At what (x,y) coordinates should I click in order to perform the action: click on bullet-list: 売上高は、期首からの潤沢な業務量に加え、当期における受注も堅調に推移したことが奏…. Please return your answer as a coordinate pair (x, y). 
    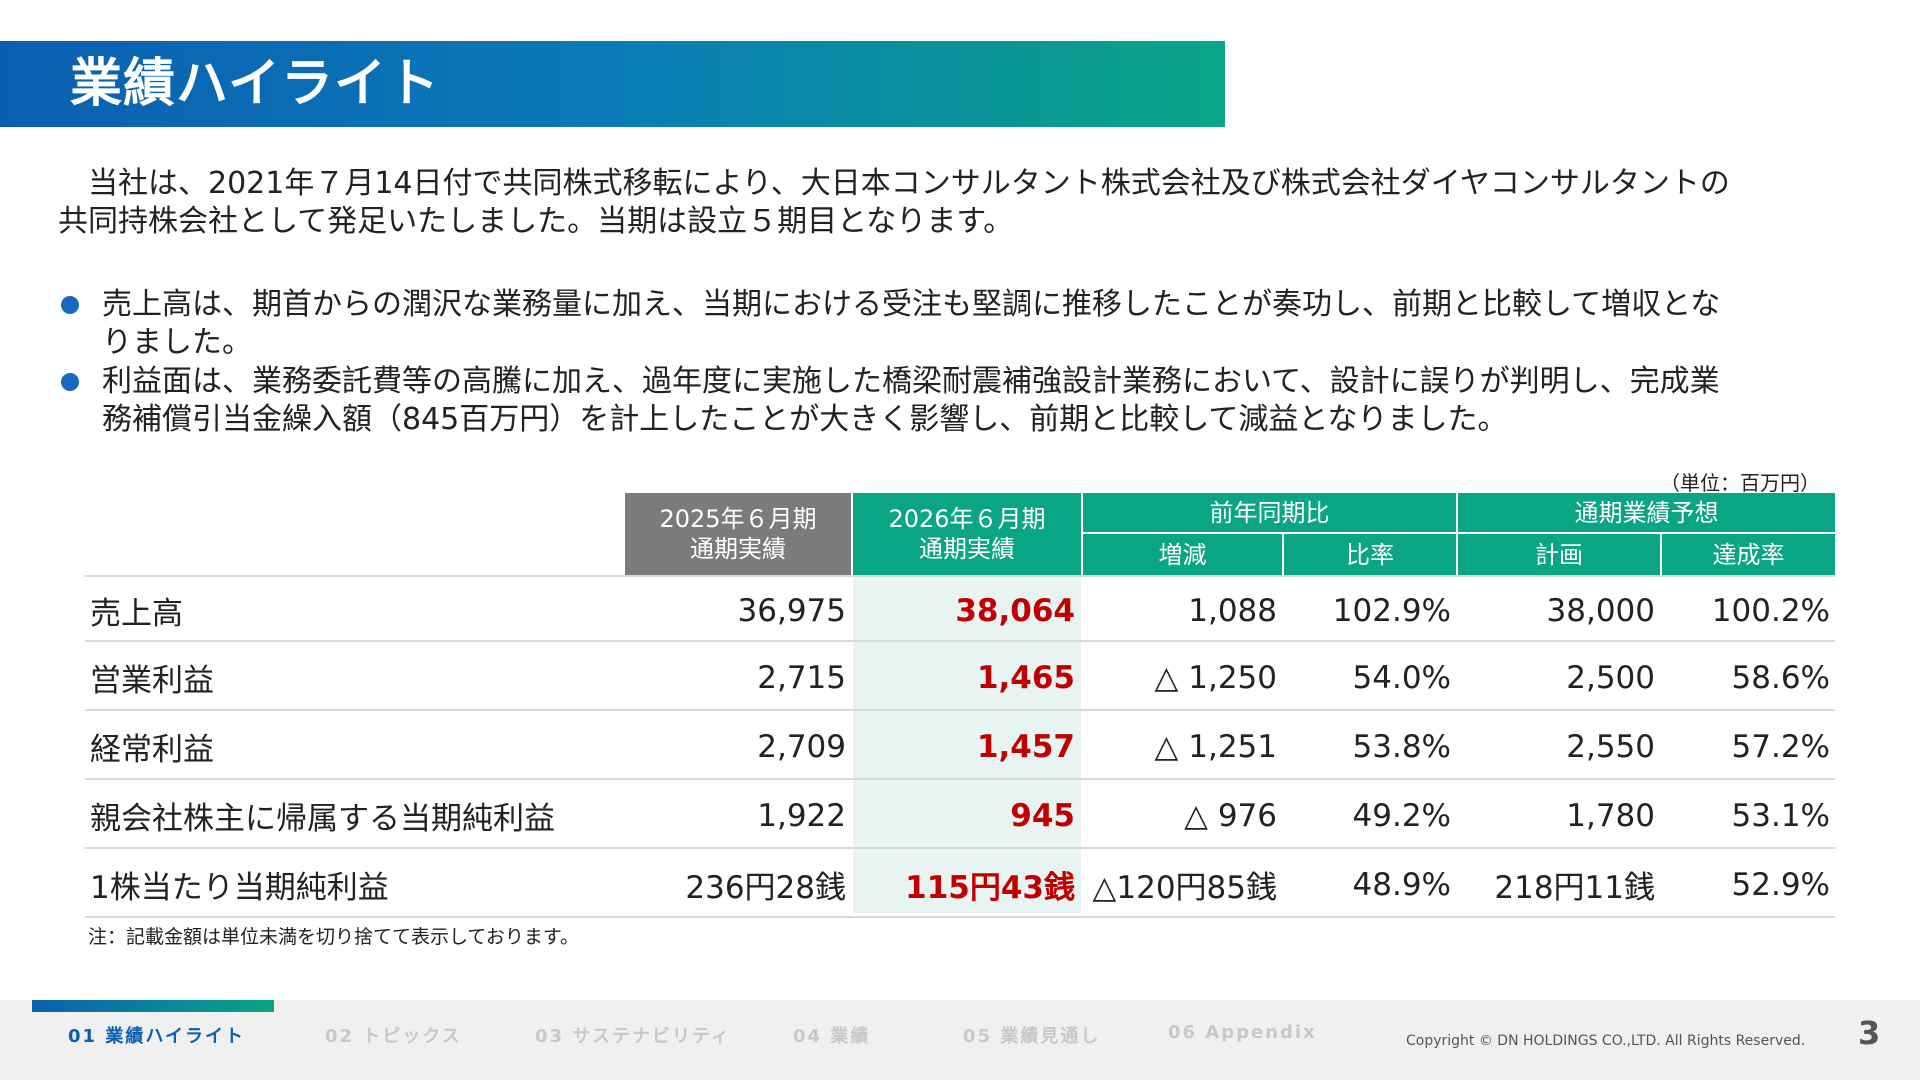
    Looking at the image, I should click on (948, 363).